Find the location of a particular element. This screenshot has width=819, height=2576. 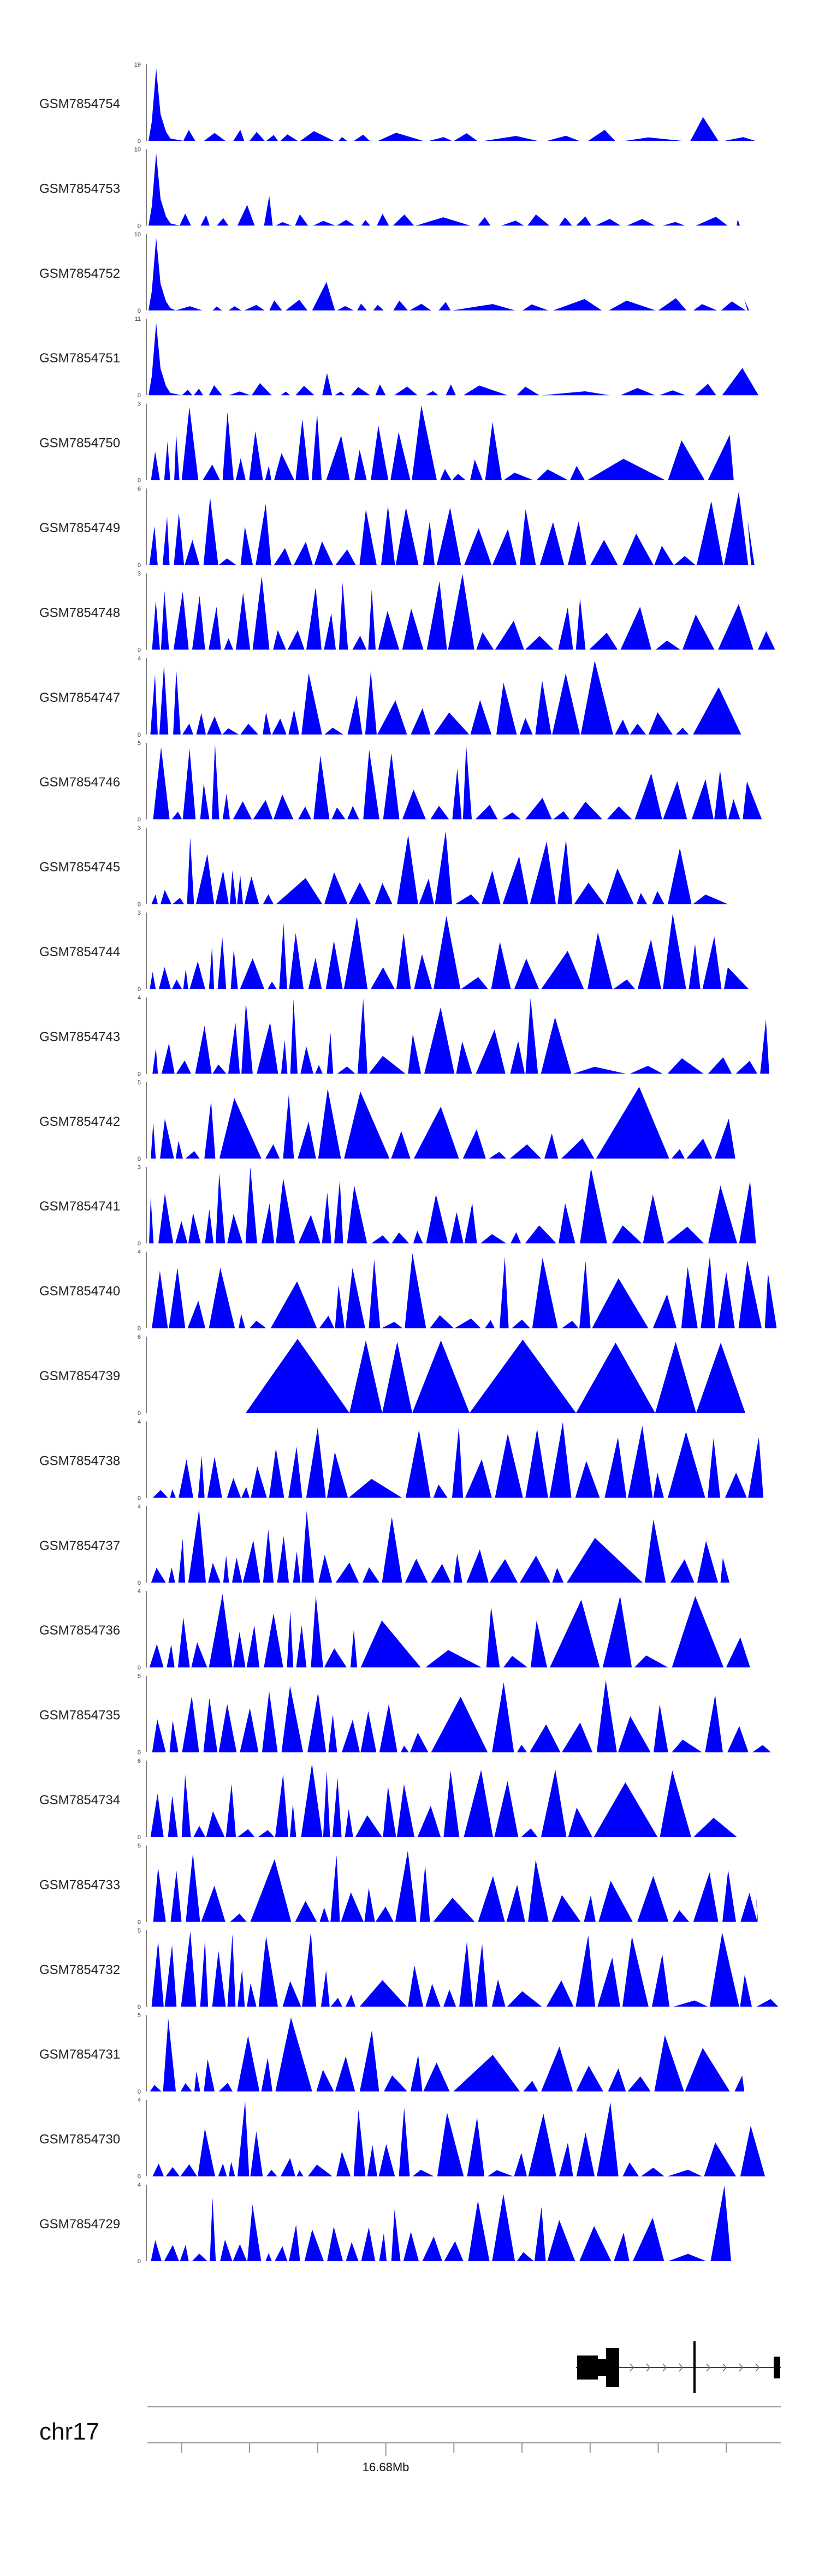

track-label: GSM7854754 is located at coordinates (79, 104).